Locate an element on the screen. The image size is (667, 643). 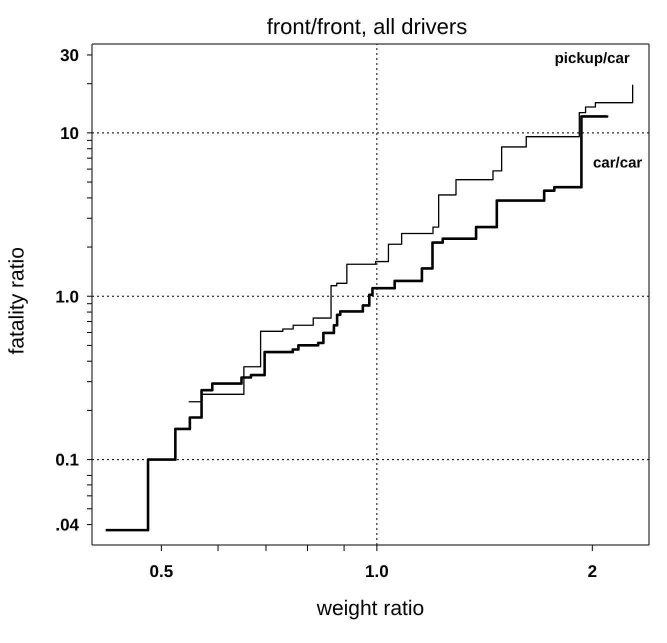
y-tick-label: 10 is located at coordinates (69, 133).